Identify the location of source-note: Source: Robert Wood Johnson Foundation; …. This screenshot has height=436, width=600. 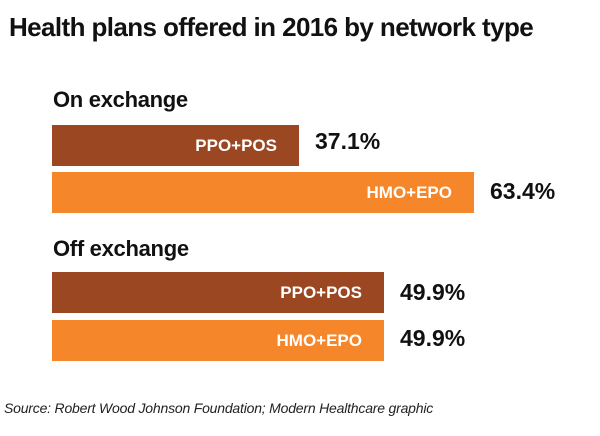
(219, 408).